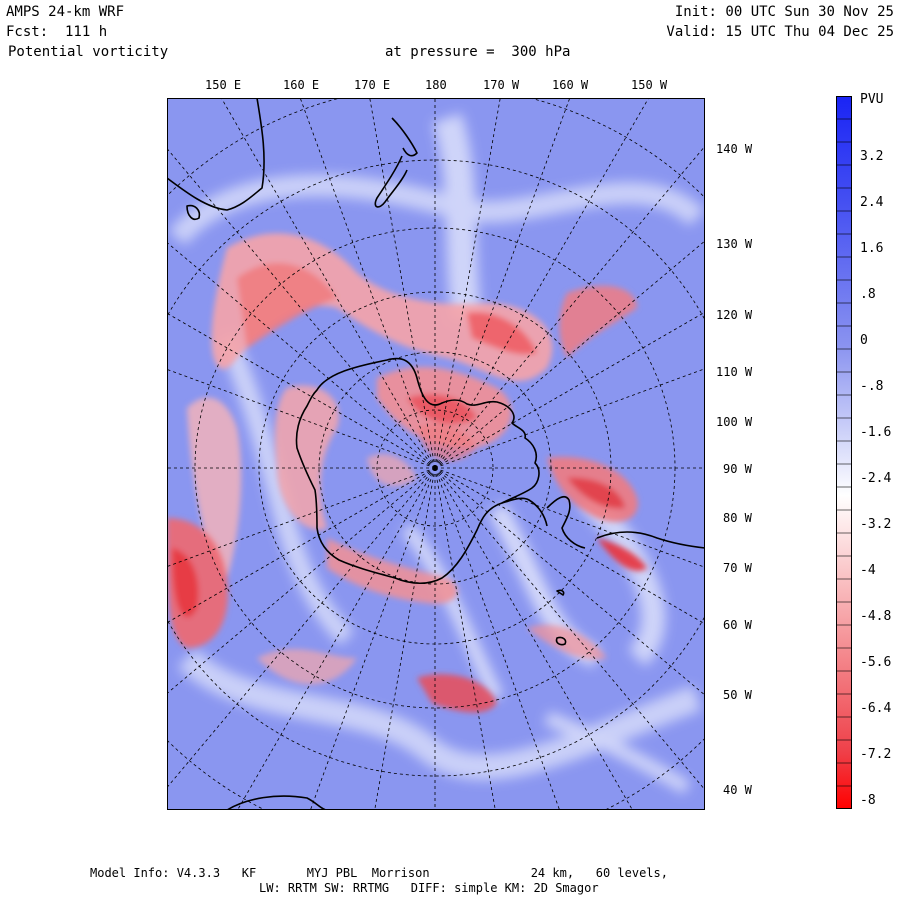 The width and height of the screenshot is (900, 900). Describe the element at coordinates (501, 85) in the screenshot. I see `lon-label-top: 170 W` at that location.